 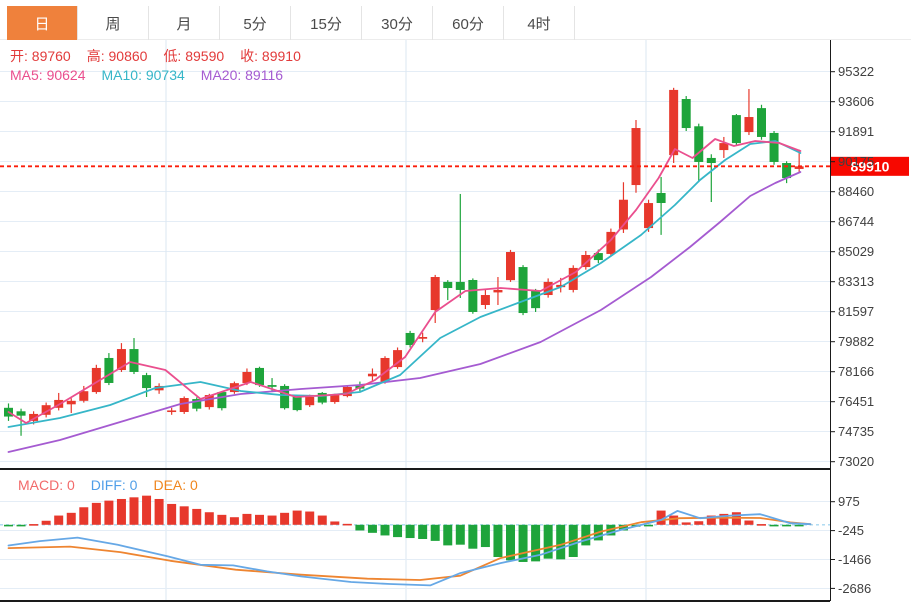 I want to click on last-price-tag-text: 89910, so click(x=870, y=166).